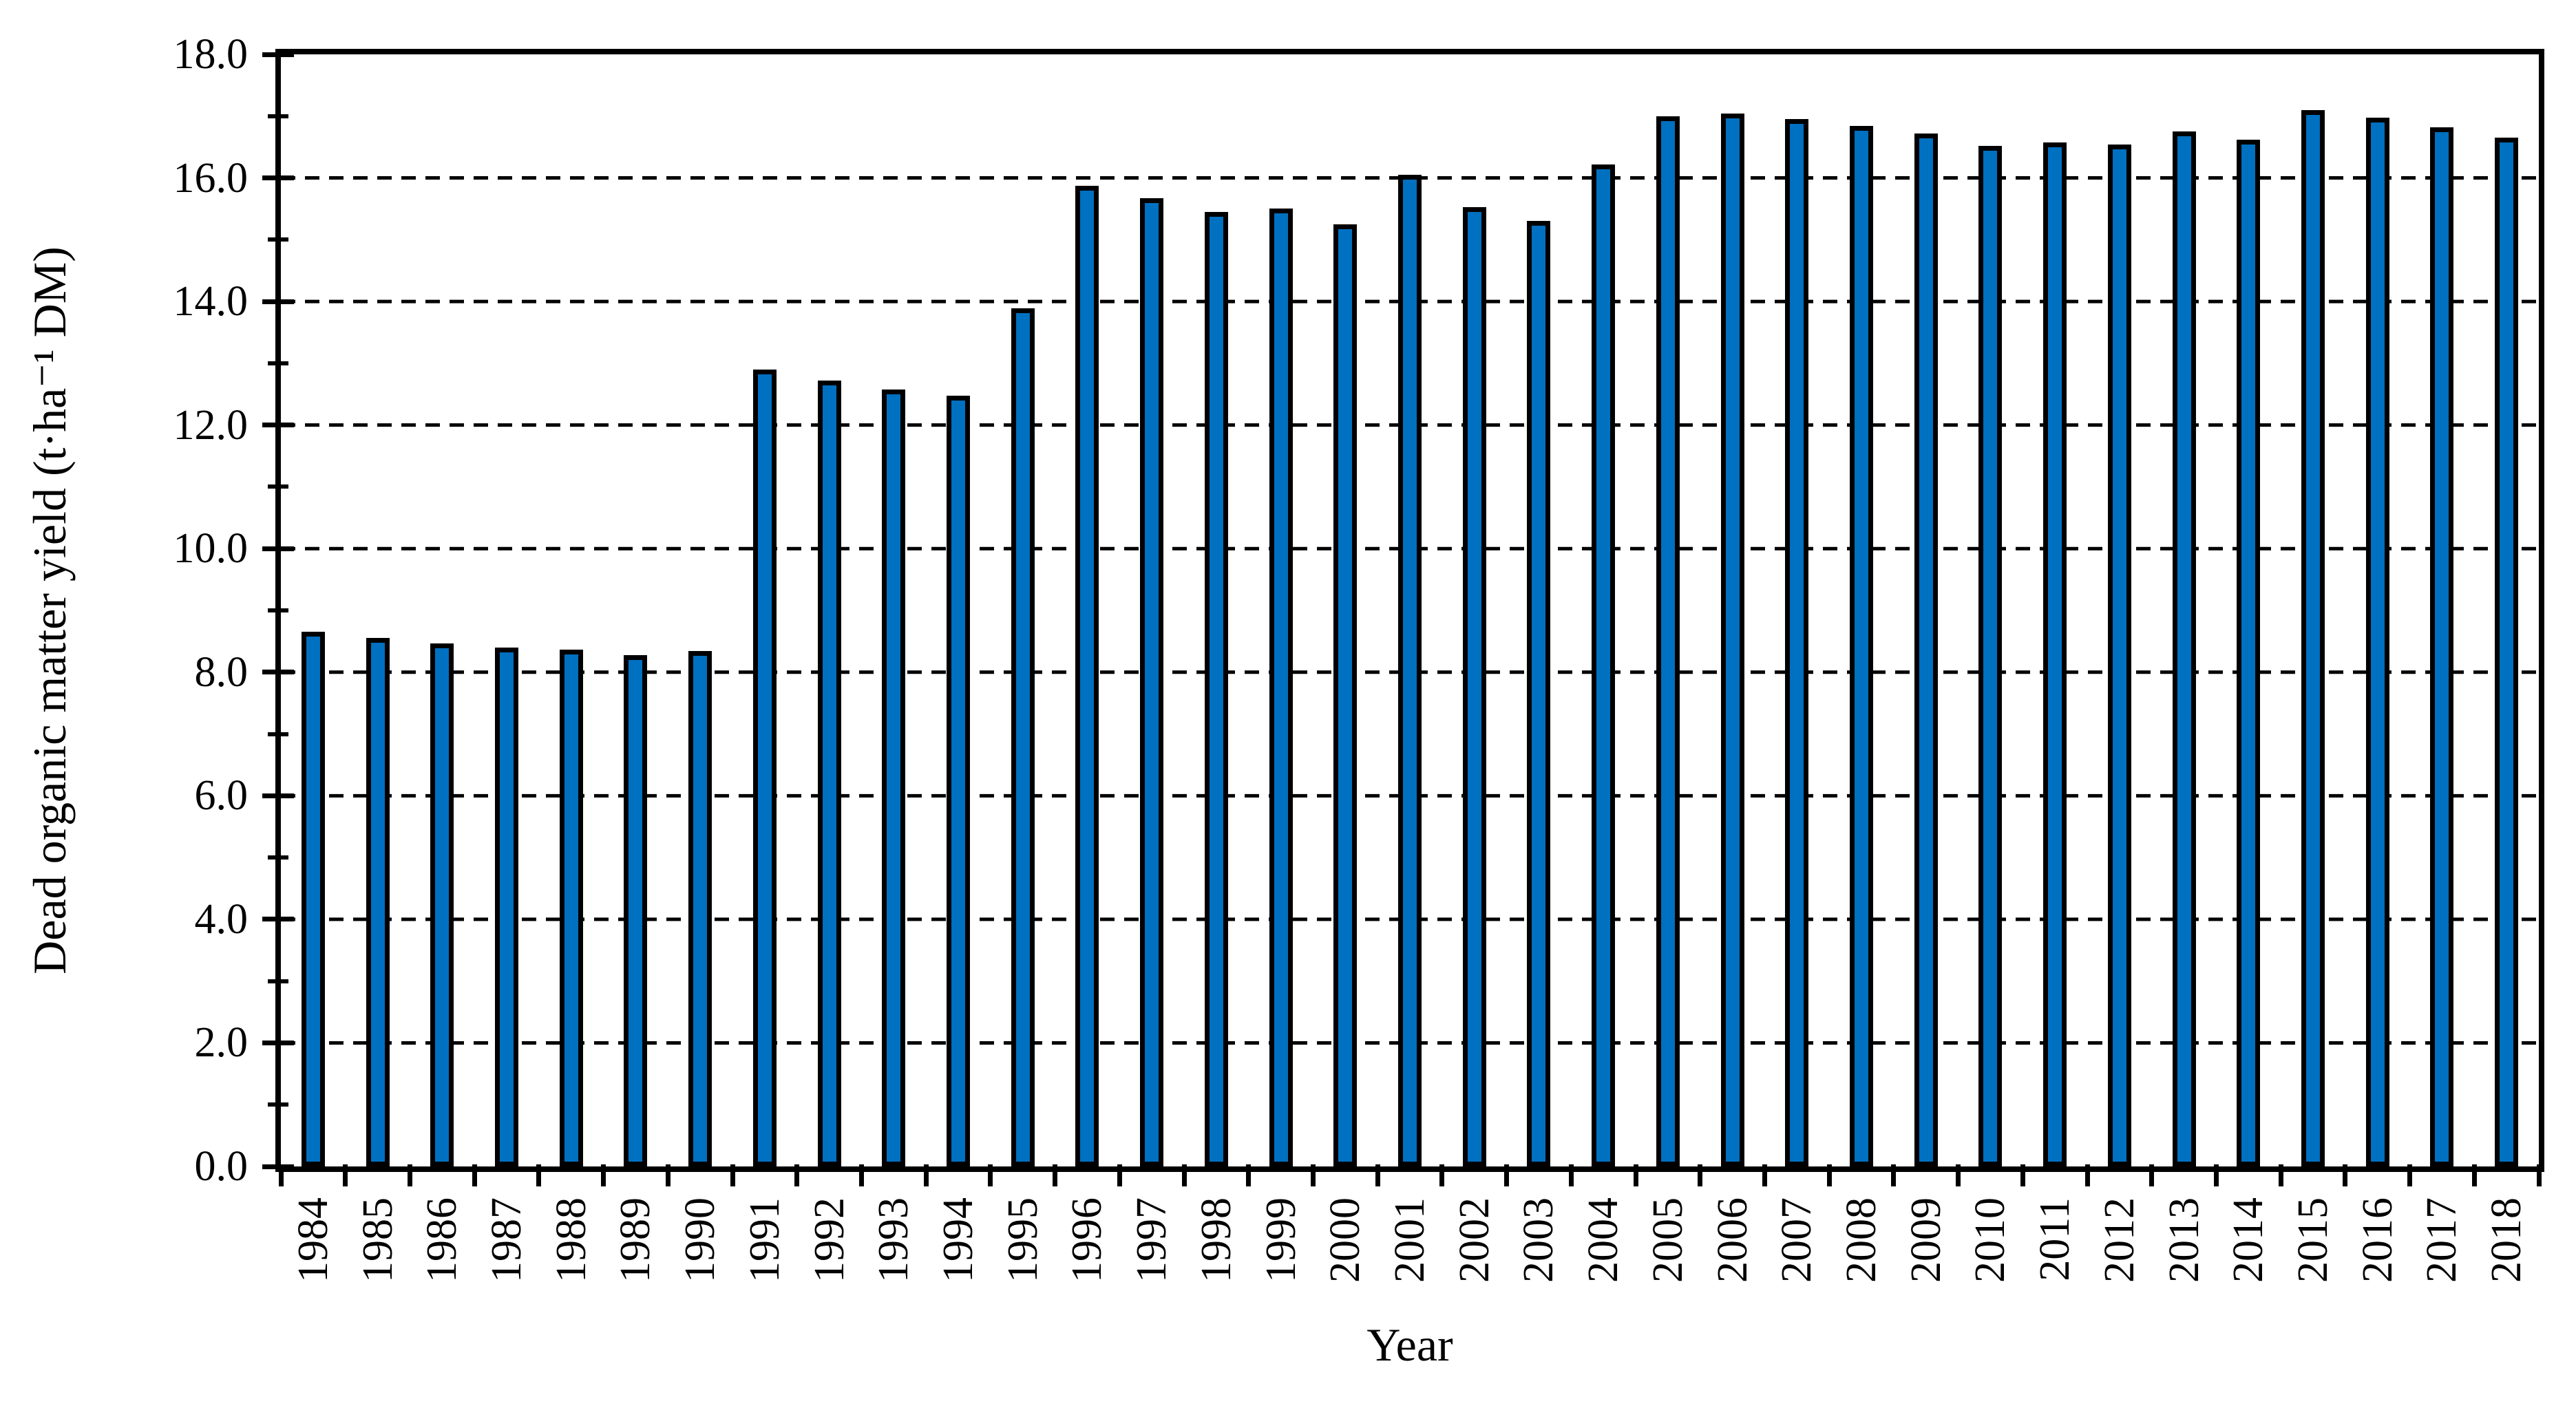  Describe the element at coordinates (1410, 670) in the screenshot. I see `bar-2001` at that location.